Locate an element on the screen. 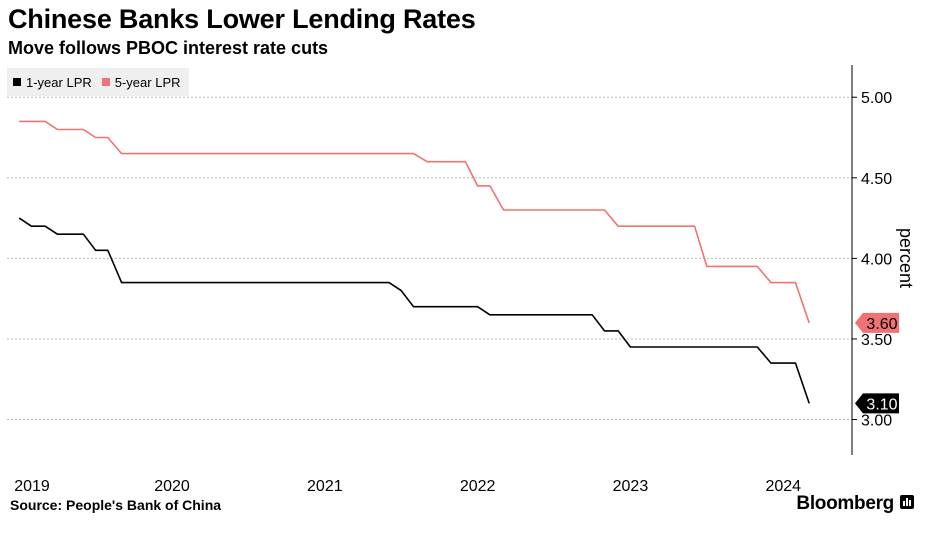  legend-item-1-year: 1-year LPR is located at coordinates (52, 82).